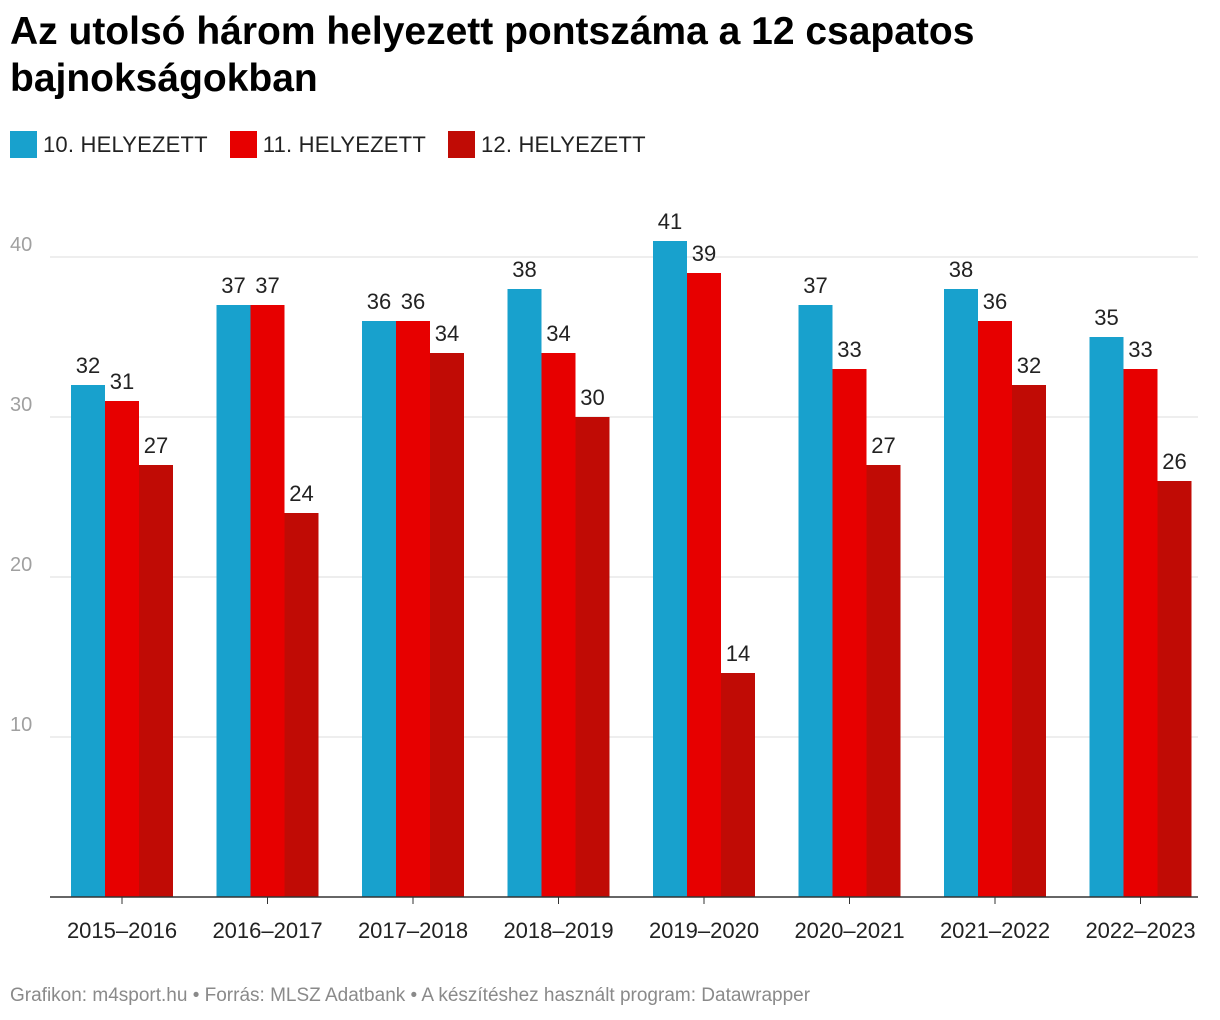 This screenshot has height=1020, width=1220. I want to click on value-label-2021–2022-s10: 38, so click(961, 269).